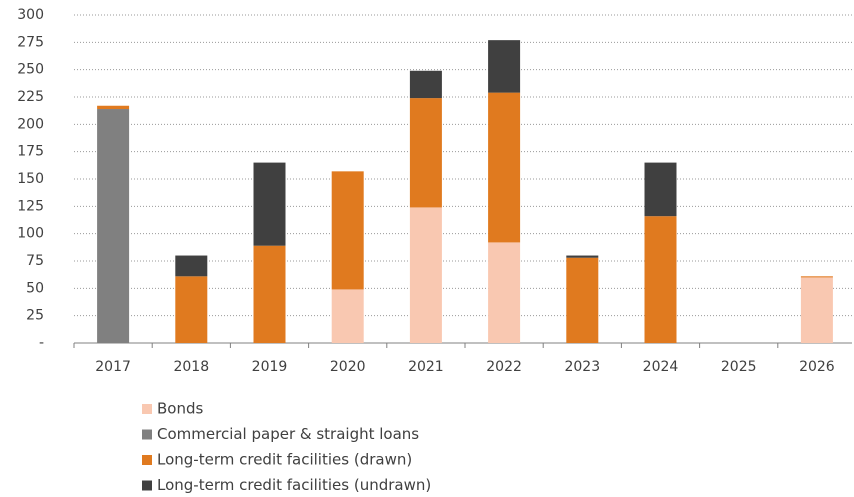  What do you see at coordinates (294, 485) in the screenshot?
I see `legend-label: Long-term credit facilities (undrawn)` at bounding box center [294, 485].